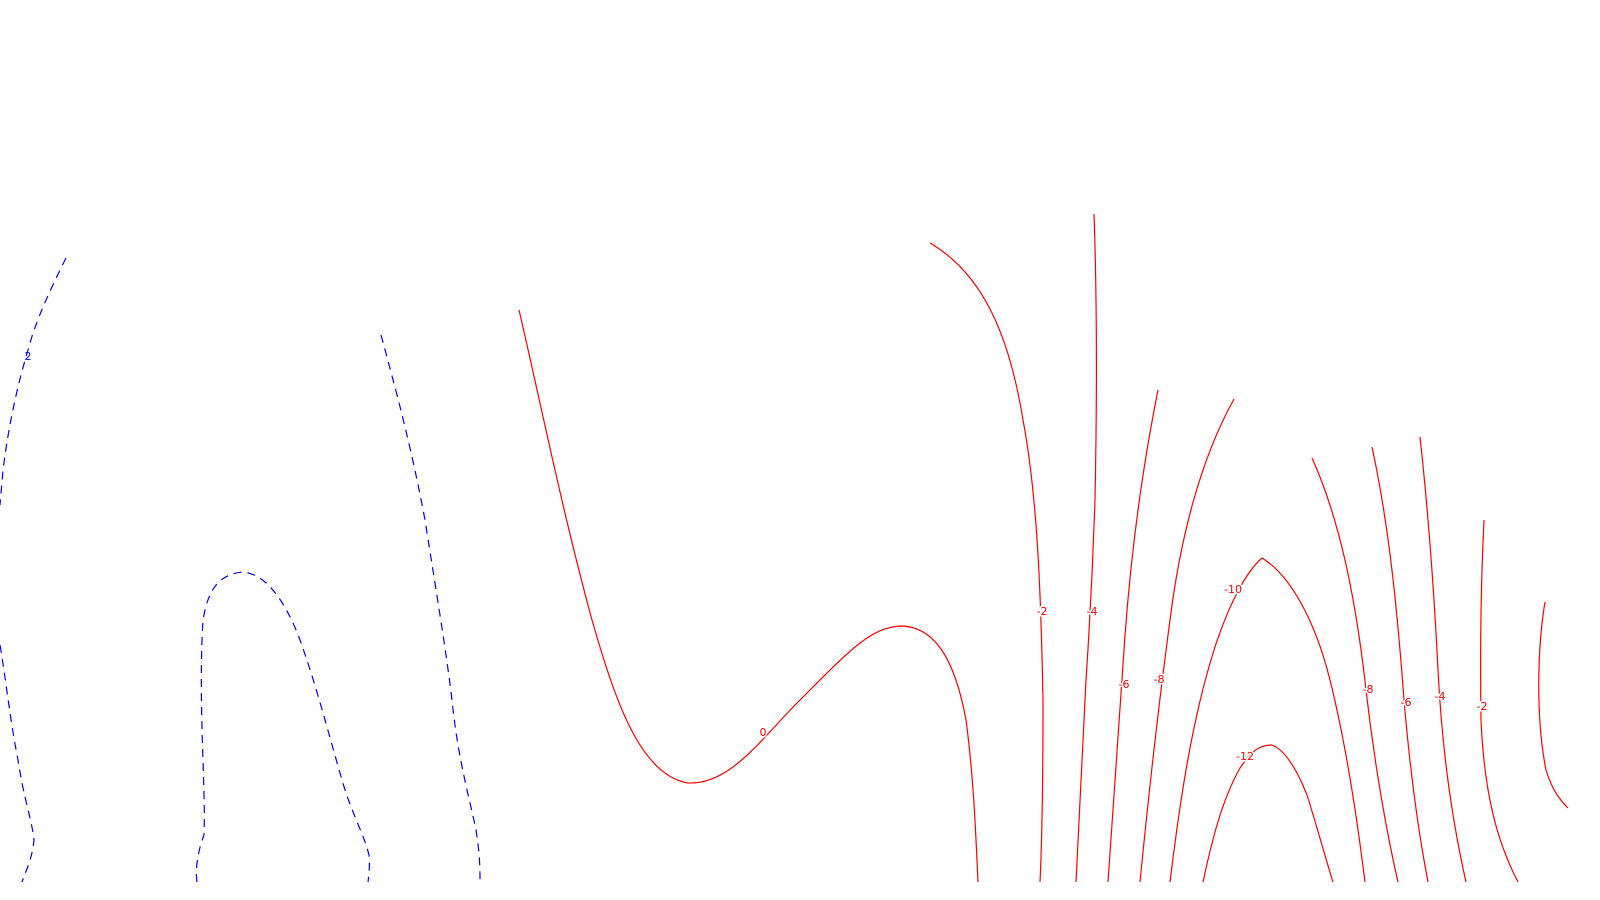  What do you see at coordinates (33, 381) in the screenshot?
I see `contour-line-pos-2-left` at bounding box center [33, 381].